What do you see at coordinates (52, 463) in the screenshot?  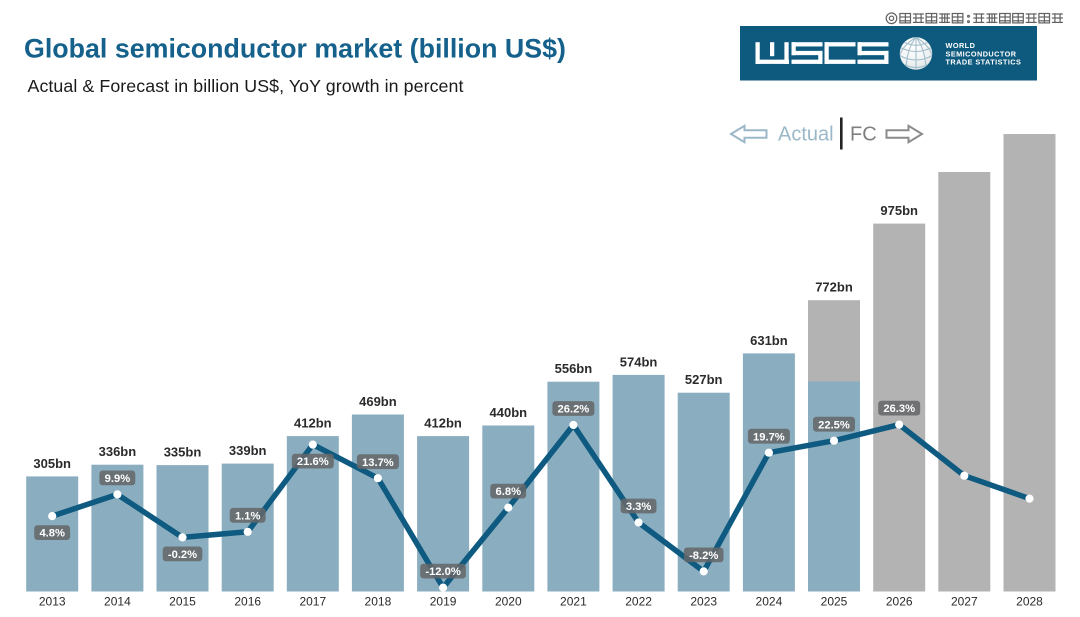 I see `svg-text: 305bn` at bounding box center [52, 463].